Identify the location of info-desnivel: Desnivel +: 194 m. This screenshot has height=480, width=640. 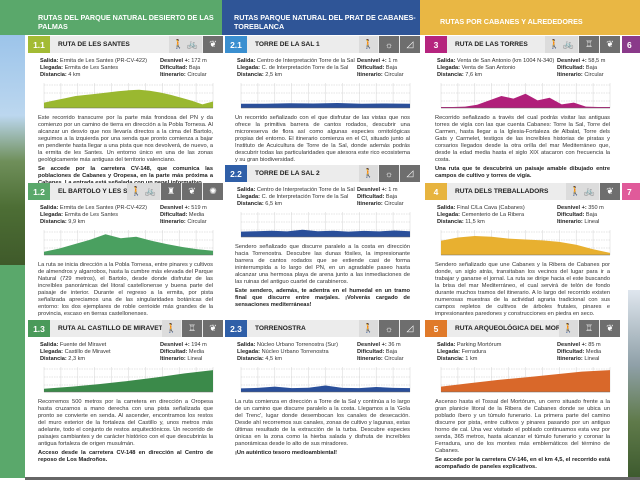
(183, 345).